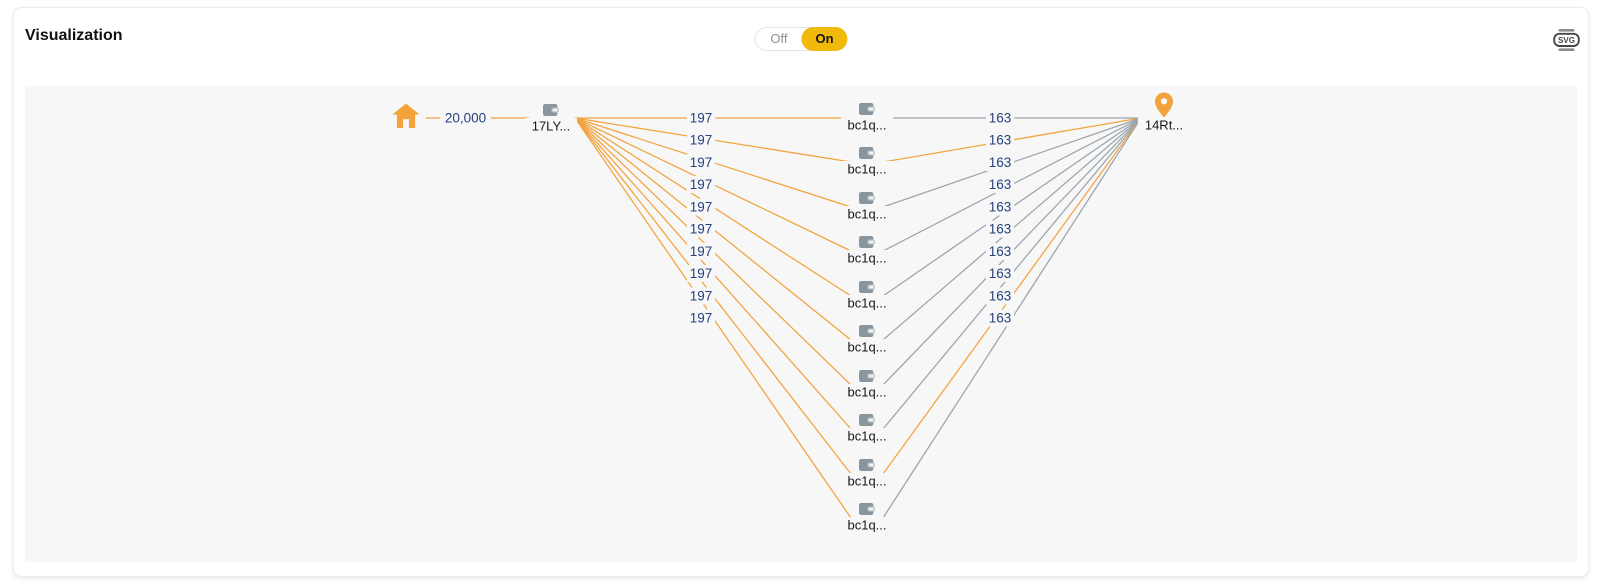 The image size is (1600, 586). I want to click on toggle-off-button: Off, so click(778, 39).